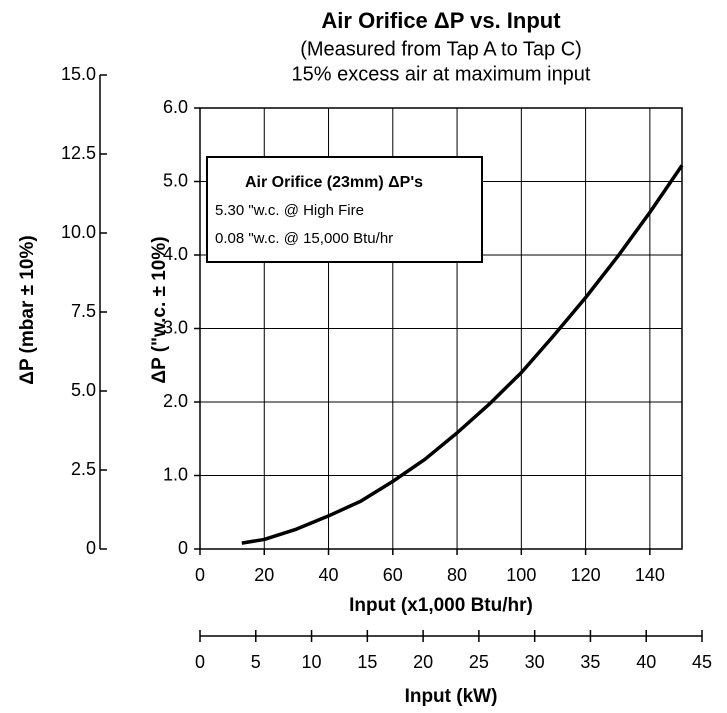 The height and width of the screenshot is (713, 727). What do you see at coordinates (200, 662) in the screenshot?
I see `x2-tick-label: 0` at bounding box center [200, 662].